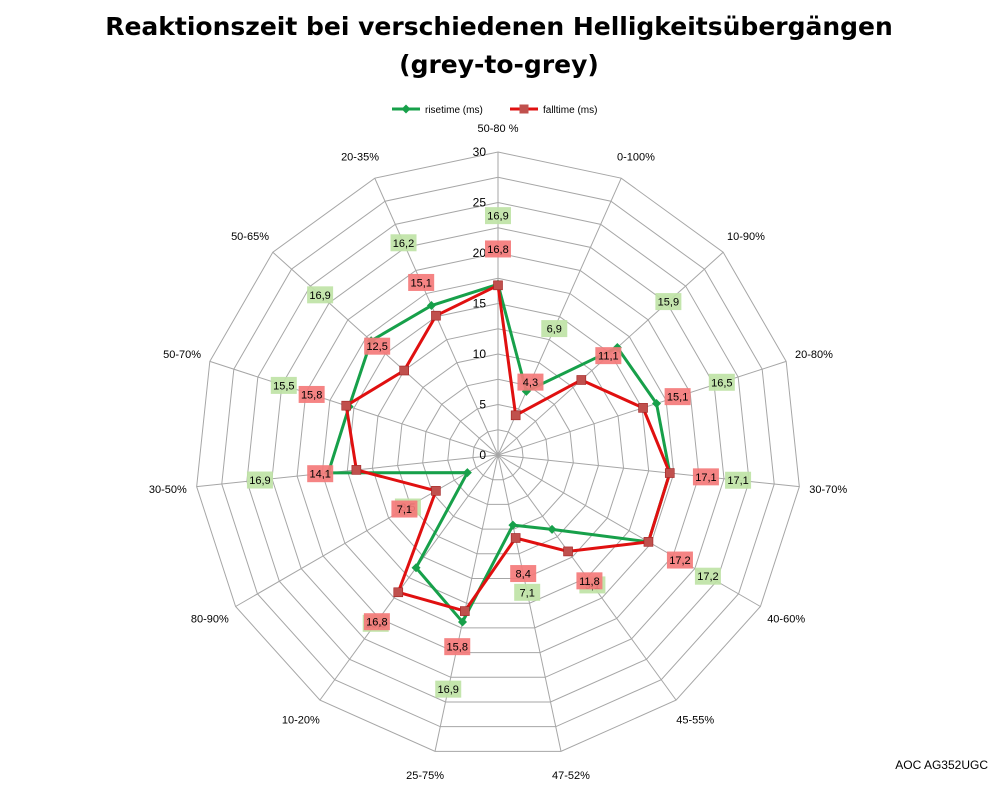 This screenshot has width=998, height=786. I want to click on monitor-model-label: AOC AG352UGC, so click(941, 765).